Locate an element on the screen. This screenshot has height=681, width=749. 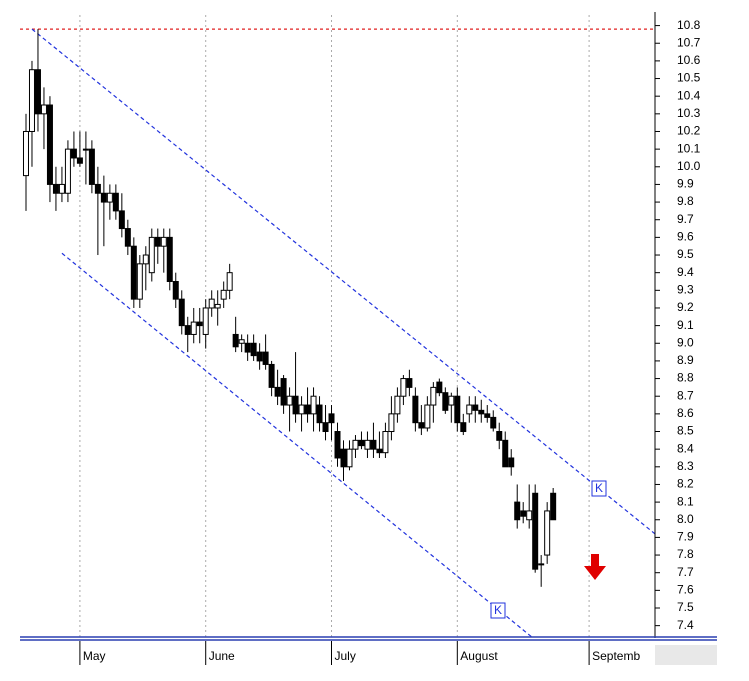
y-tick-label: 7.8 is located at coordinates (685, 554).